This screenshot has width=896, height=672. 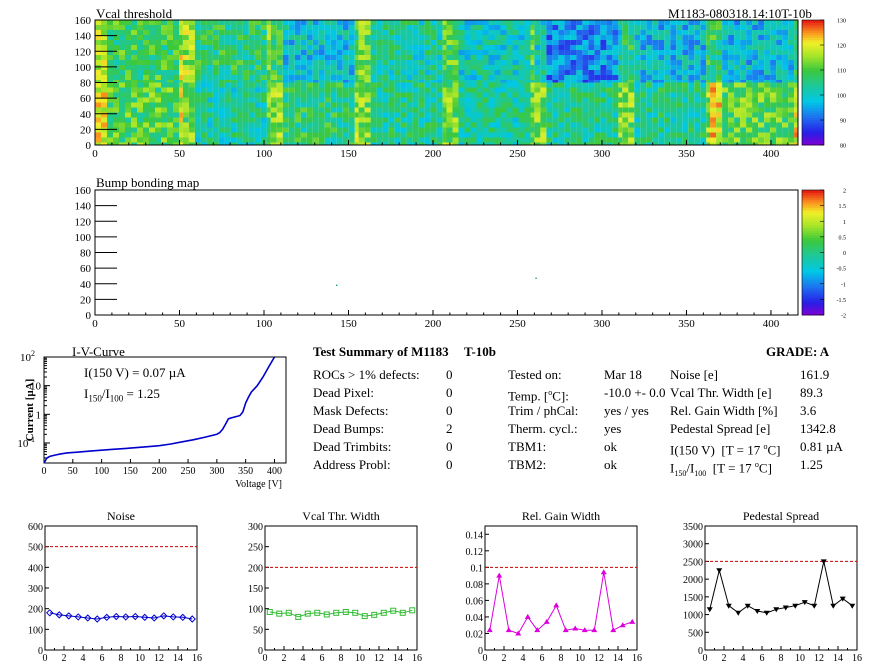 I want to click on iv-x-tick-label: 100, so click(x=101, y=471).